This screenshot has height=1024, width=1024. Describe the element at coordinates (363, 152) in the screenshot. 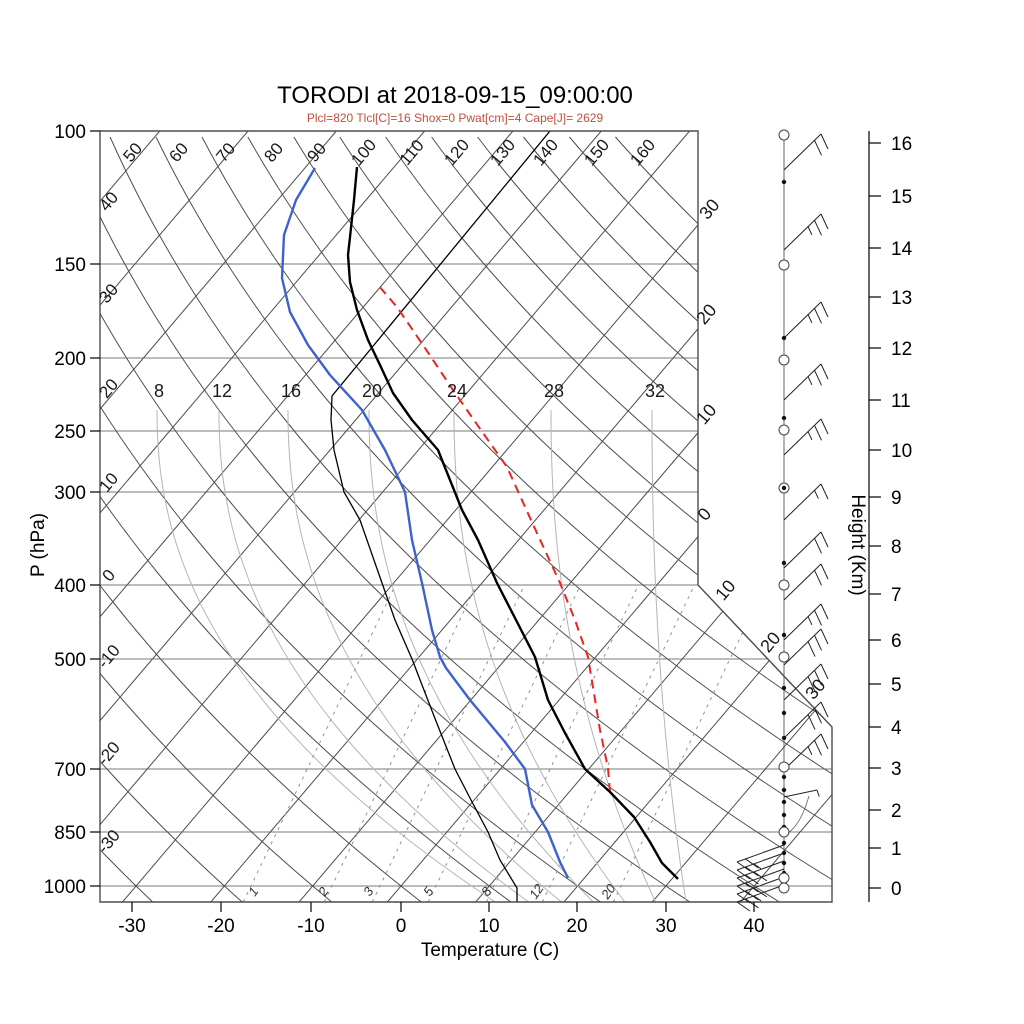

I see `dry-adiabat-label-top: 100` at that location.